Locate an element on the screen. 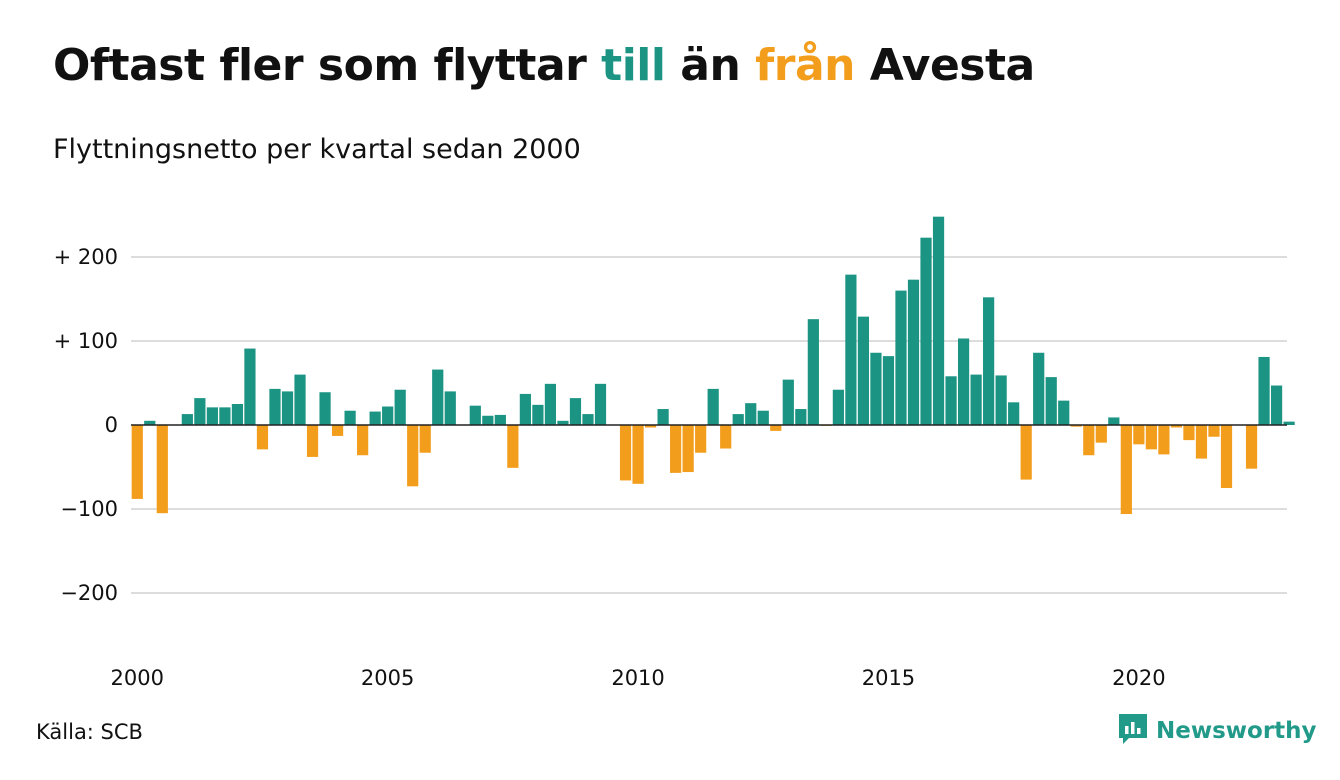 Image resolution: width=1340 pixels, height=780 pixels. title-keyword-till: till is located at coordinates (633, 65).